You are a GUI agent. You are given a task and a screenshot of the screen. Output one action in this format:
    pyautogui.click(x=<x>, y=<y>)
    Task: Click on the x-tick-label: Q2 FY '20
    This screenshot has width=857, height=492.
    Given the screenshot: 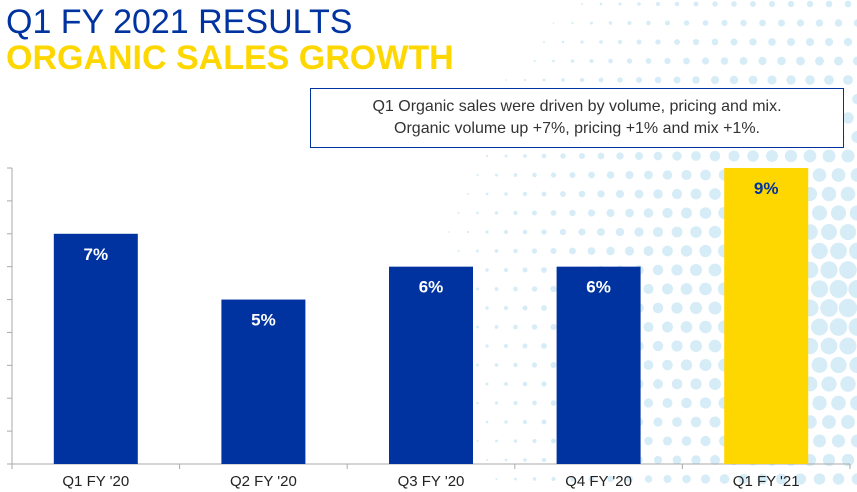 What is the action you would take?
    pyautogui.click(x=263, y=481)
    